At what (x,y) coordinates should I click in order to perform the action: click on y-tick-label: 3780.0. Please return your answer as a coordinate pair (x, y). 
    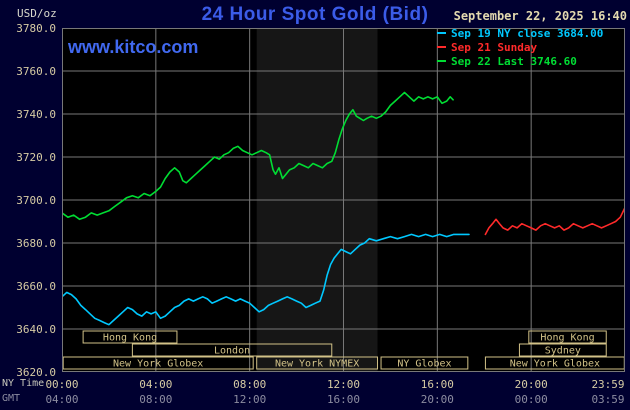
    Looking at the image, I should click on (36, 28).